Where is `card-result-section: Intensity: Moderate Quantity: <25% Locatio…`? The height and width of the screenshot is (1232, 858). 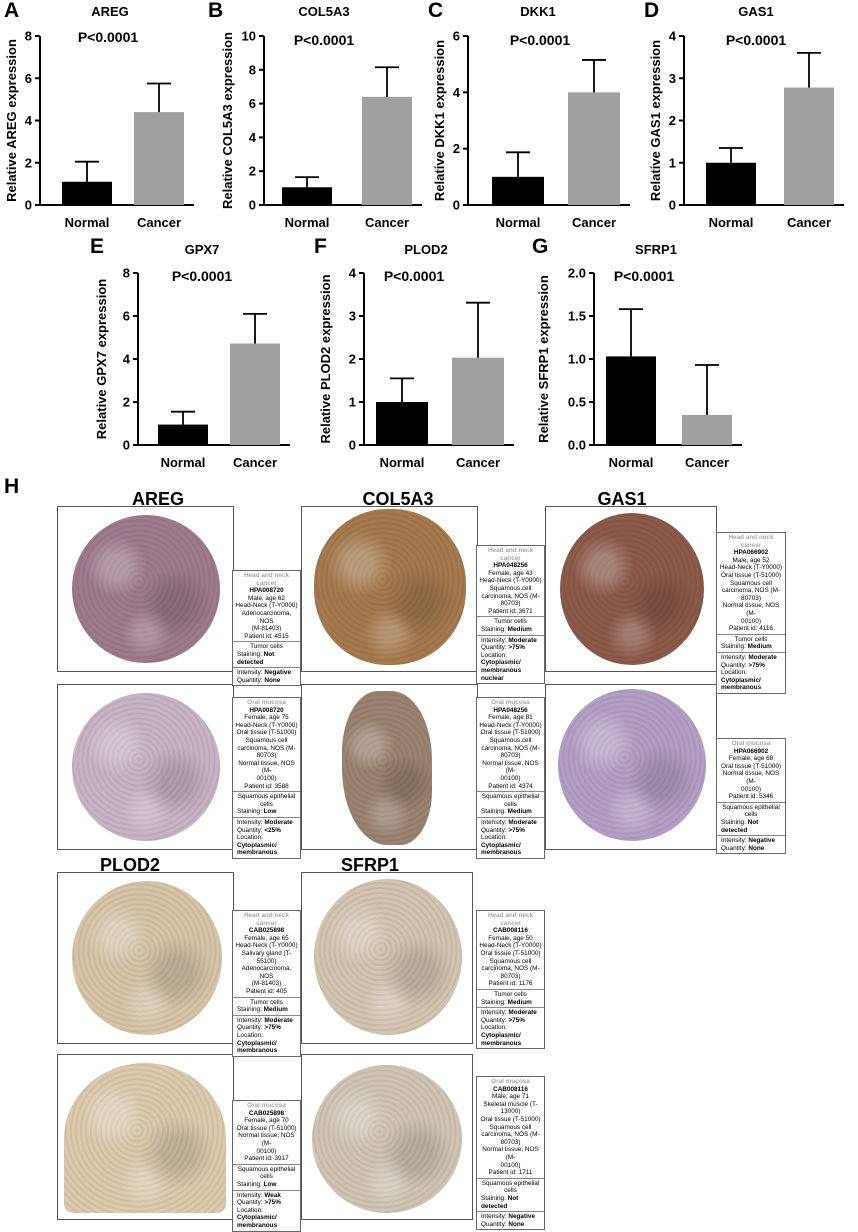
card-result-section: Intensity: Moderate Quantity: <25% Locatio… is located at coordinates (266, 837).